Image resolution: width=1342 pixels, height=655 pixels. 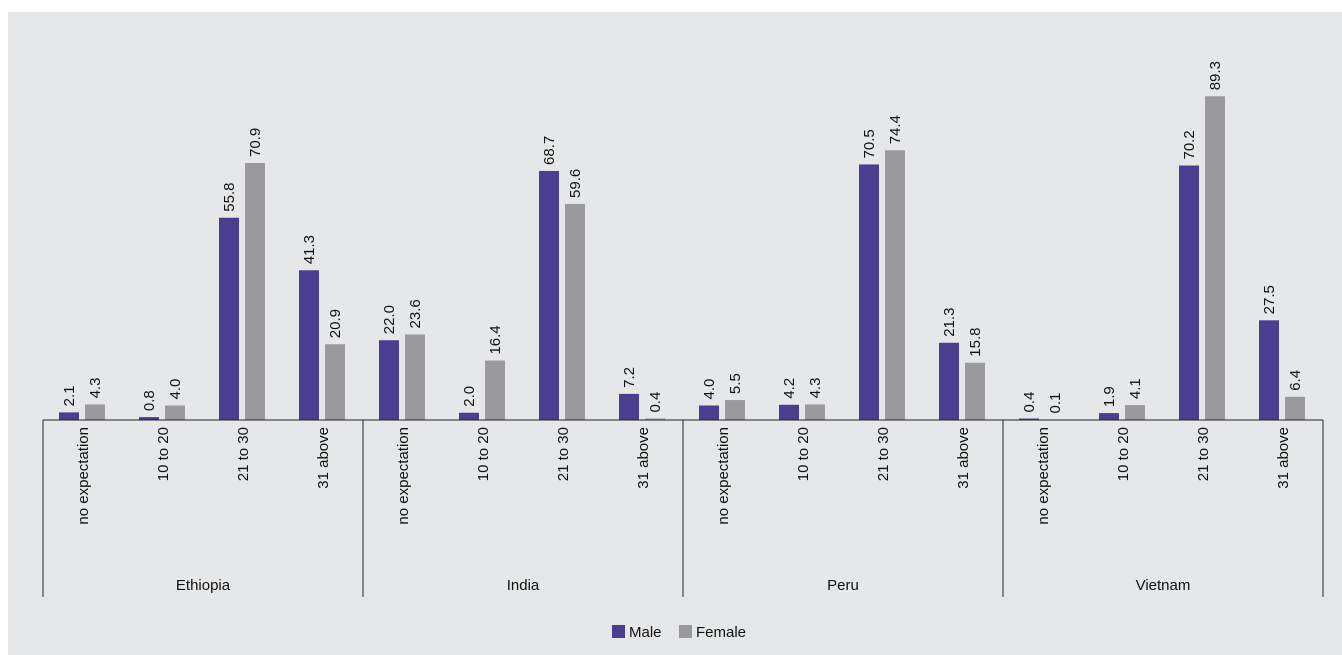 What do you see at coordinates (709, 389) in the screenshot?
I see `value-label-male: 4.0` at bounding box center [709, 389].